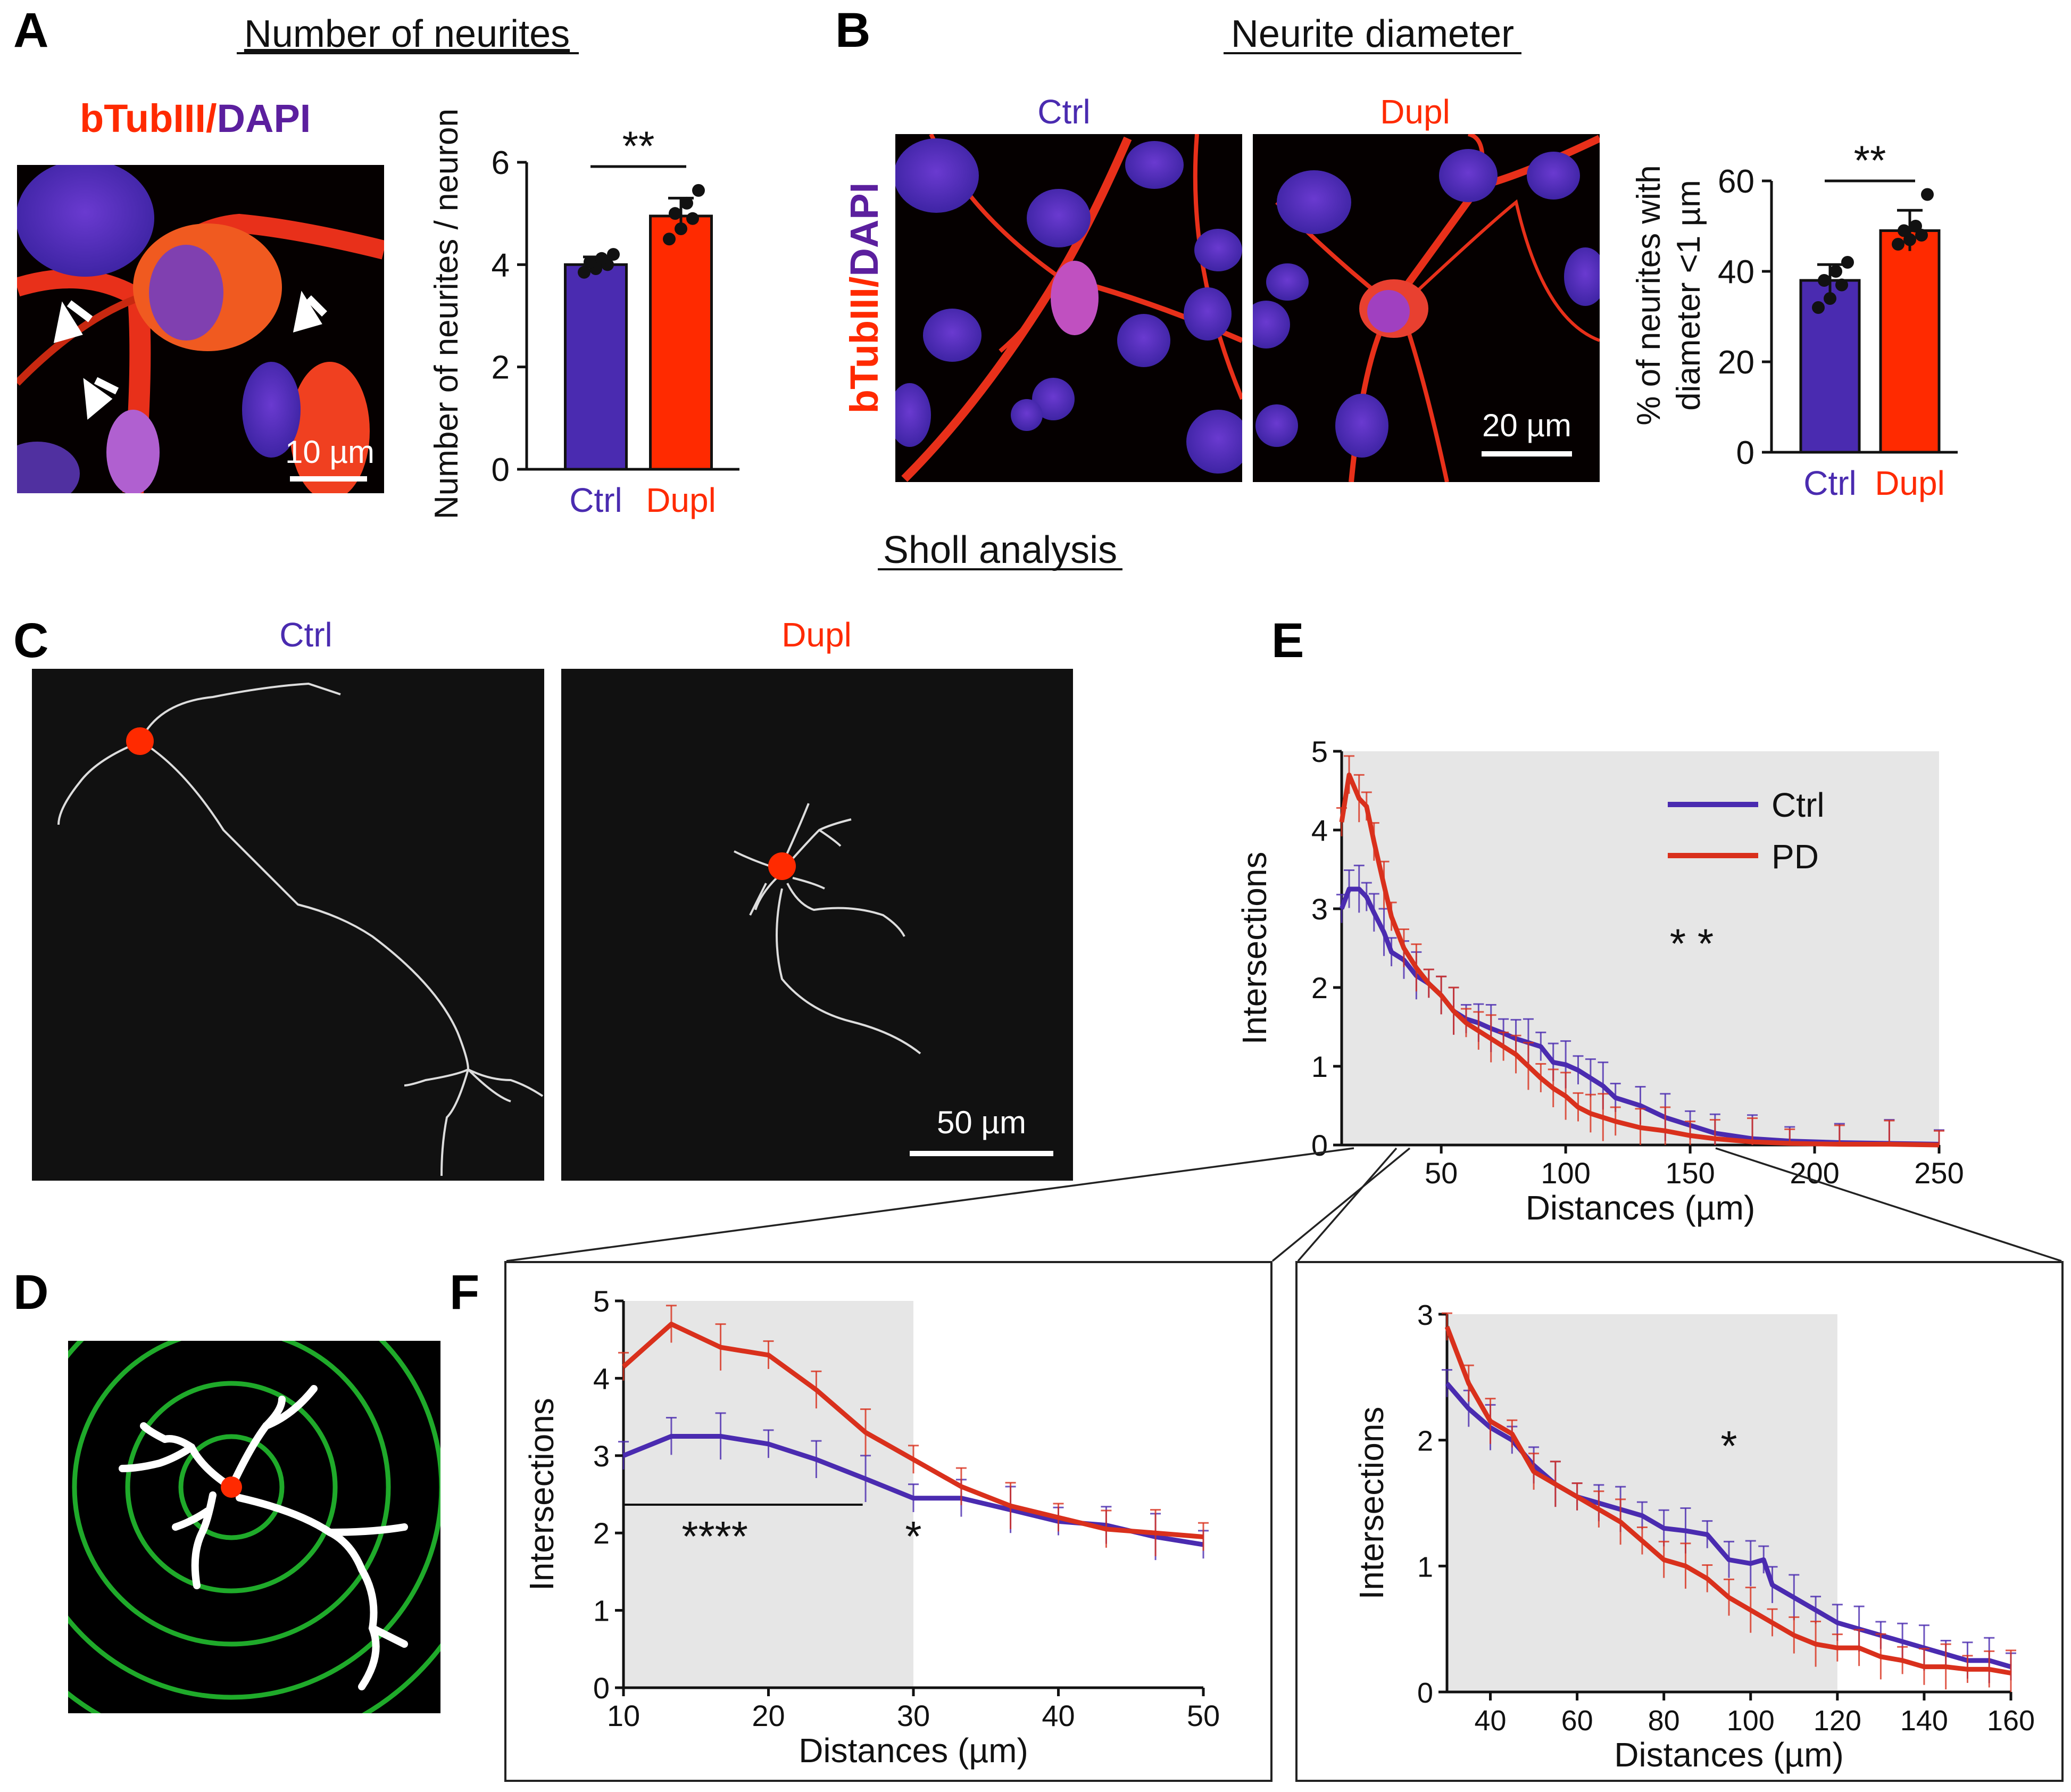 Image resolution: width=2071 pixels, height=1792 pixels. What do you see at coordinates (817, 635) in the screenshot?
I see `label-dupl-c: Dupl` at bounding box center [817, 635].